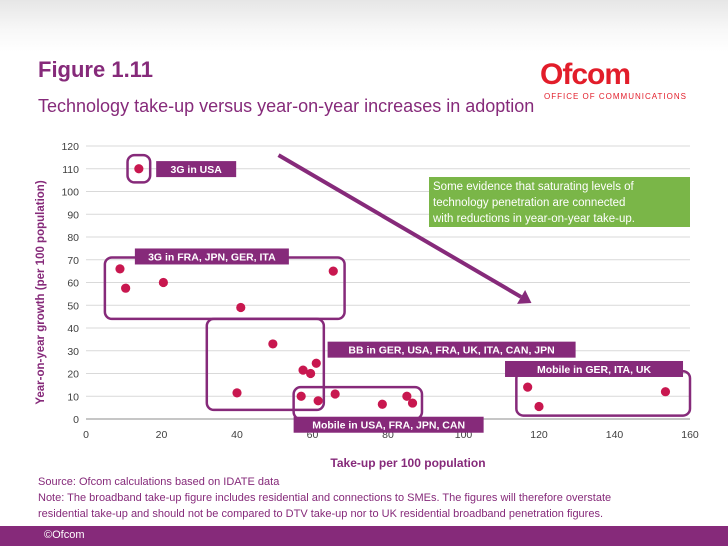 The height and width of the screenshot is (546, 728). Describe the element at coordinates (407, 463) in the screenshot. I see `x-axis-label: Take-up per 100 population` at that location.